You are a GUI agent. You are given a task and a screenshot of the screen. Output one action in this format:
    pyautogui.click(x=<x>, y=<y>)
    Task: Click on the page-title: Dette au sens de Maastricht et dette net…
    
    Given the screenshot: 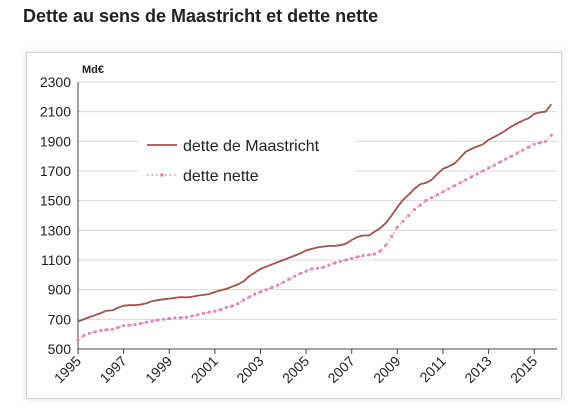 What is the action you would take?
    pyautogui.click(x=201, y=16)
    